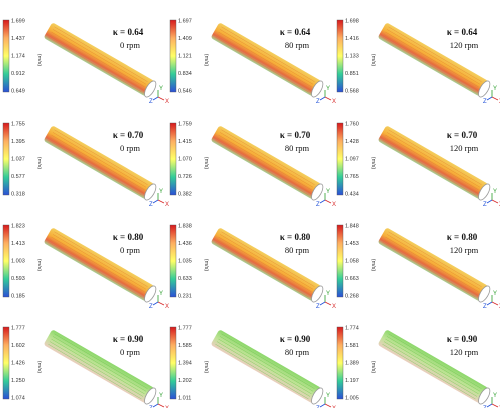 Image resolution: width=500 pixels, height=408 pixels. Describe the element at coordinates (185, 244) in the screenshot. I see `colorbar-tick-label: 1.436` at that location.